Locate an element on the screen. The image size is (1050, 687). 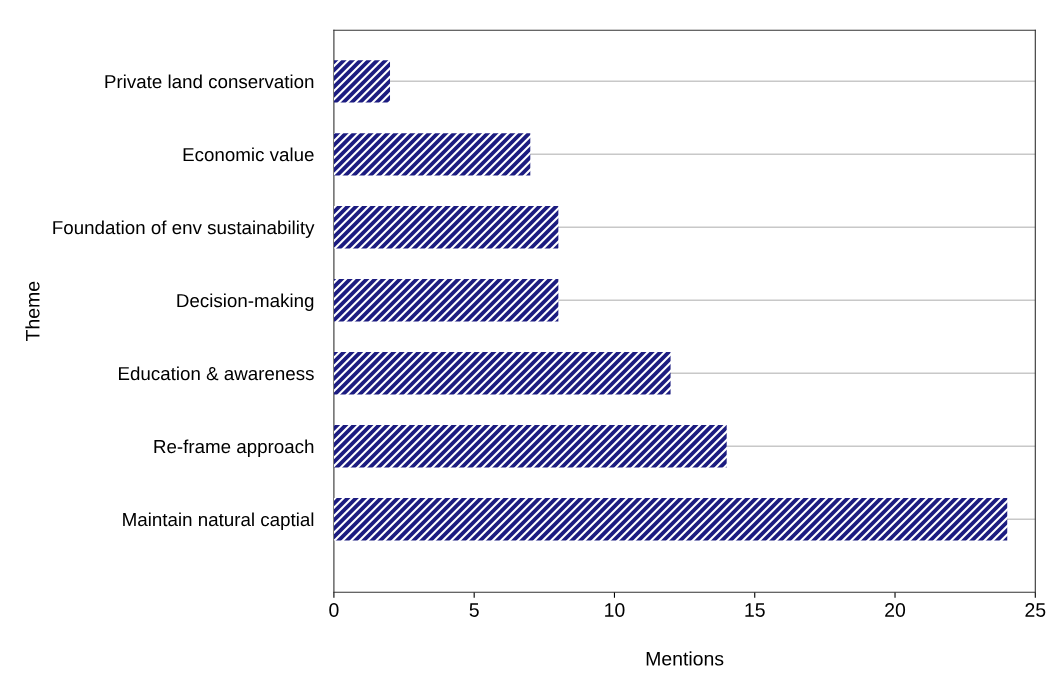
y-tick-label: Private land conservation is located at coordinates (209, 81).